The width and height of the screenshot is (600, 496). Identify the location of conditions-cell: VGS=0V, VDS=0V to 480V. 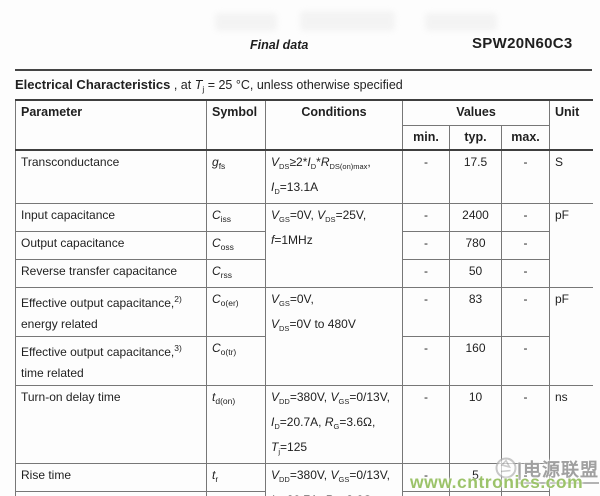
(334, 336).